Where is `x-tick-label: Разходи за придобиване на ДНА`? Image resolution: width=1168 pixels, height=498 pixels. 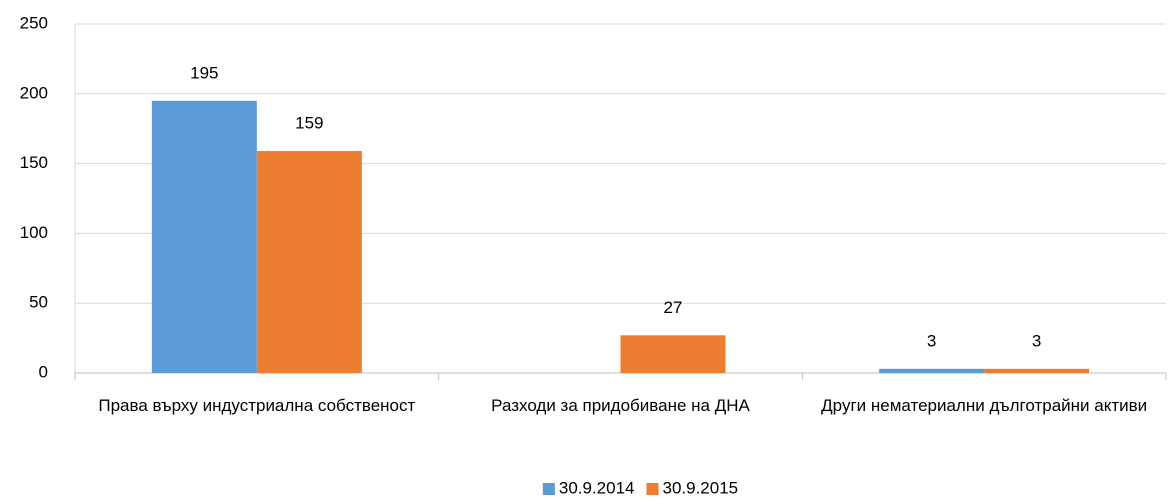
x-tick-label: Разходи за придобиване на ДНА is located at coordinates (620, 405).